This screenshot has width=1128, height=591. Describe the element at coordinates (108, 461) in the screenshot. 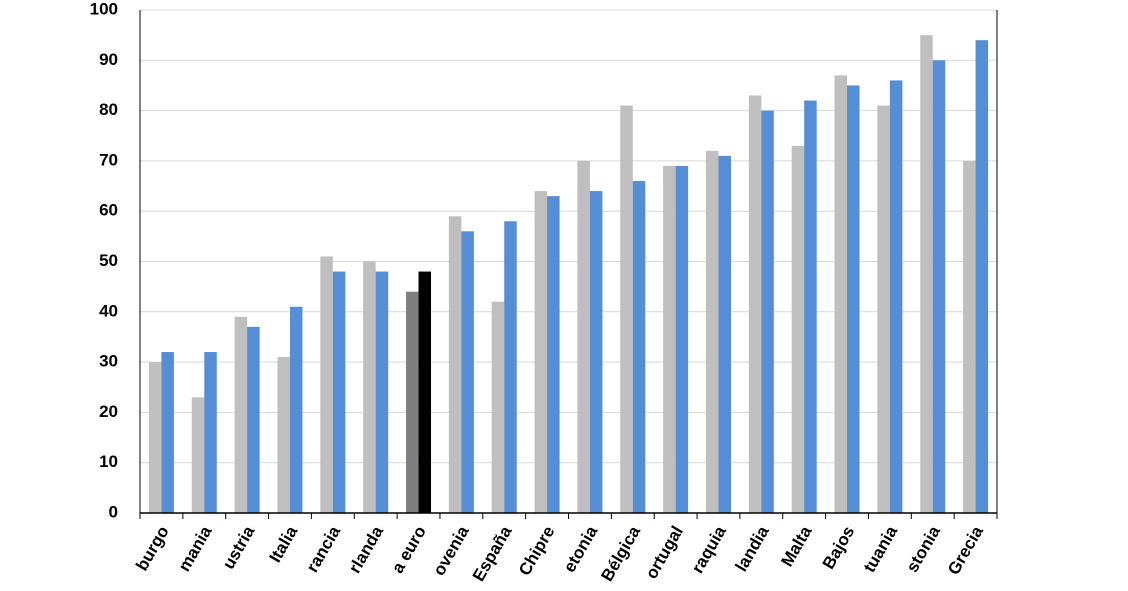

I see `y-tick-label: 10` at that location.